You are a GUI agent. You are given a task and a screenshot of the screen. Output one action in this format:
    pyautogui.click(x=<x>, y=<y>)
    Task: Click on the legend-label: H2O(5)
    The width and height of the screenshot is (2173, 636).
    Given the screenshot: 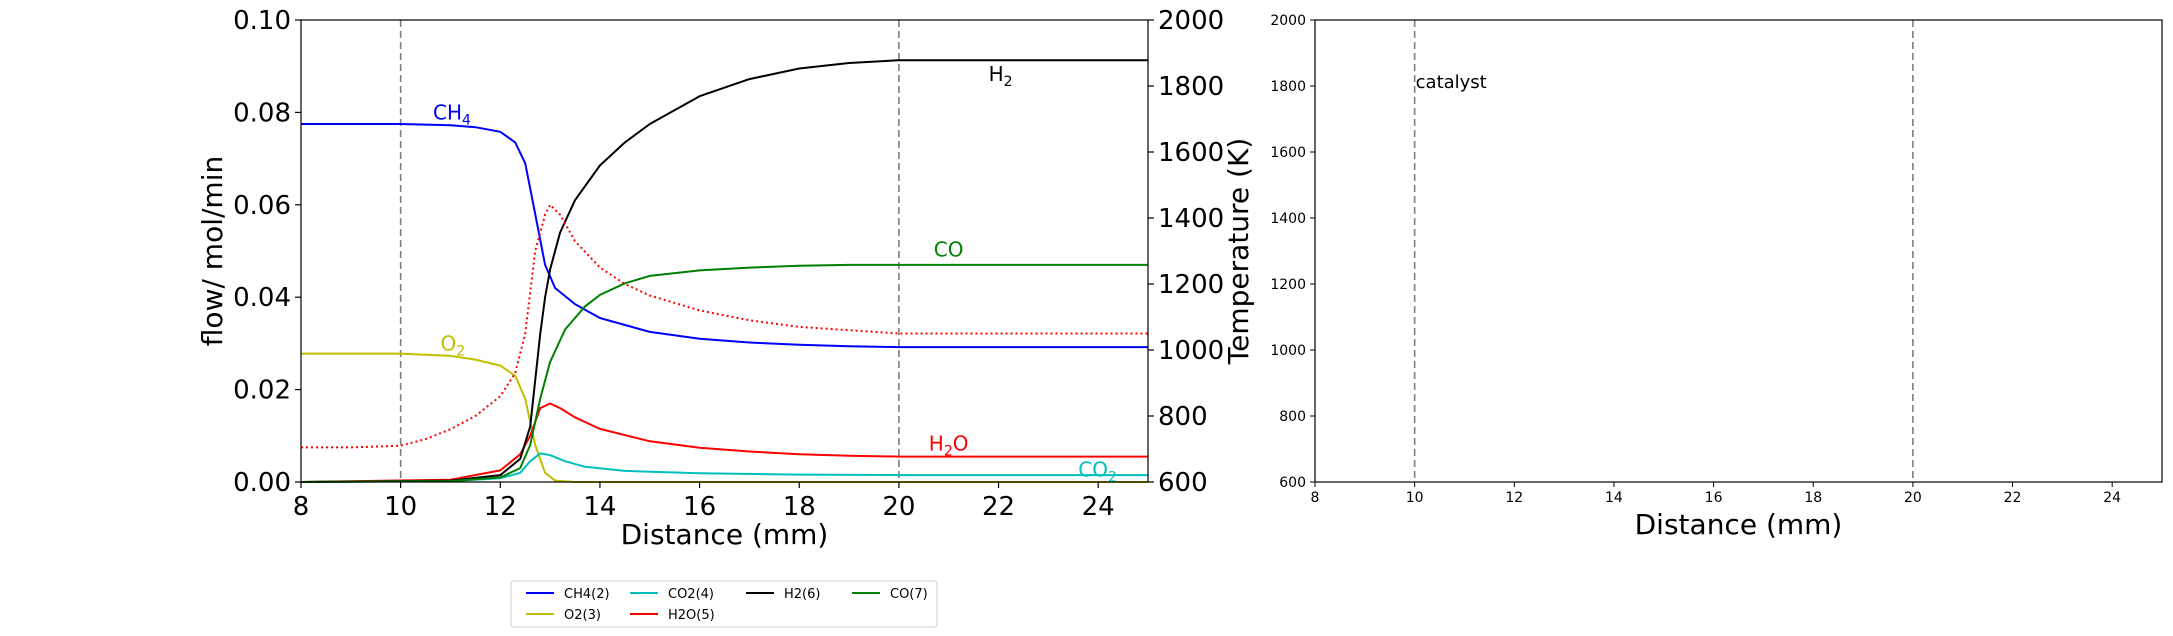 What is the action you would take?
    pyautogui.click(x=691, y=615)
    